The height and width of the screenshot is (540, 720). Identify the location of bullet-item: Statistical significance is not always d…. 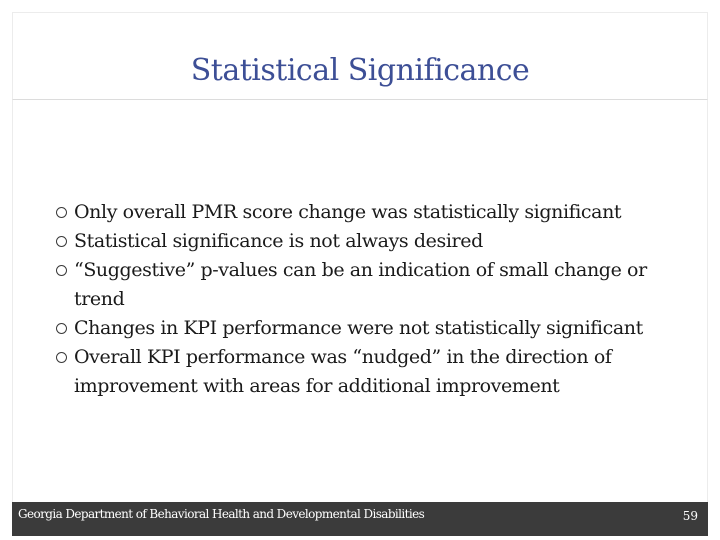
(368, 241).